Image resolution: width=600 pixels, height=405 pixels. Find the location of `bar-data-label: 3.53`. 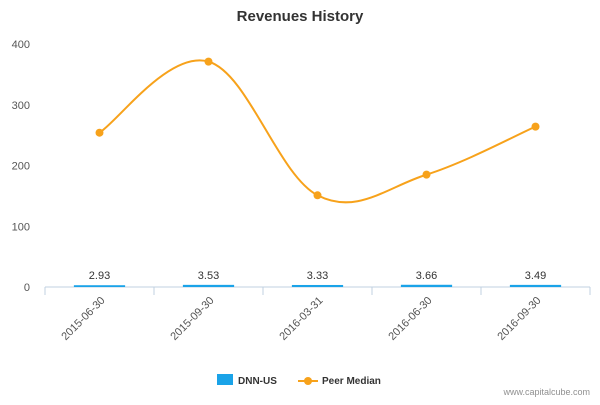

bar-data-label: 3.53 is located at coordinates (208, 276).